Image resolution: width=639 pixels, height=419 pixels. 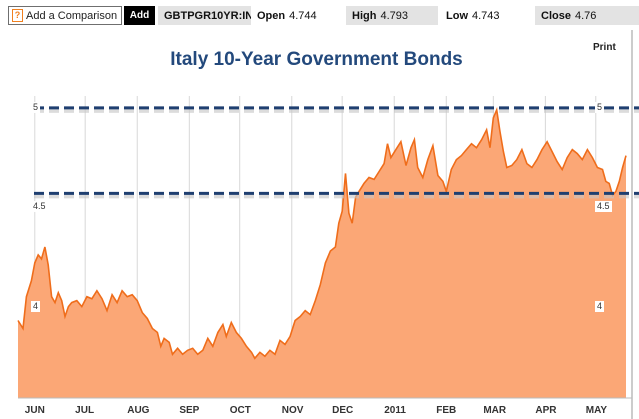 What do you see at coordinates (271, 15) in the screenshot?
I see `open-label: Open` at bounding box center [271, 15].